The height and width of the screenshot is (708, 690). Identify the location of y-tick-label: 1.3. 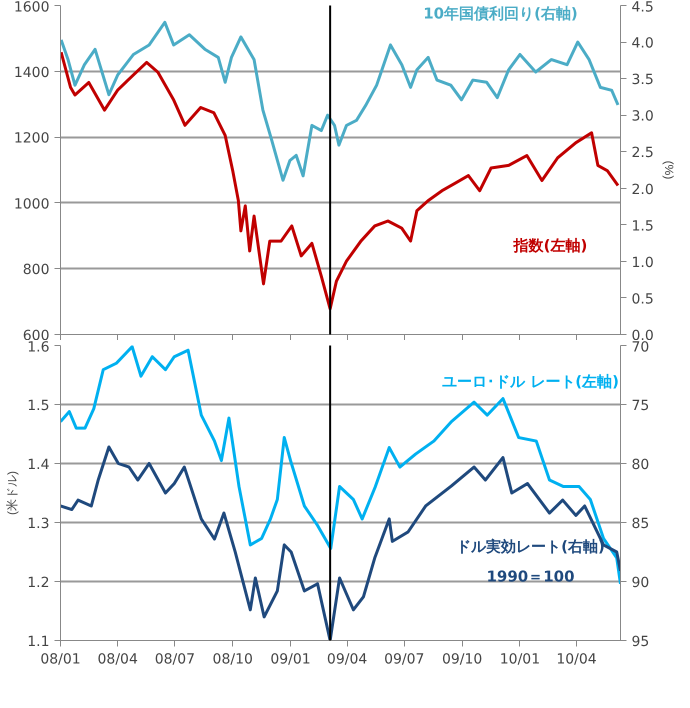
(38, 524).